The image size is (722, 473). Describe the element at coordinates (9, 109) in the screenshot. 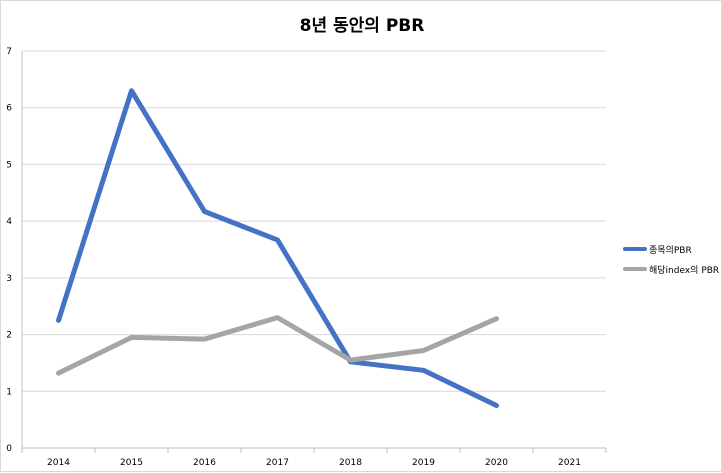

I see `y-tick-label: 6` at that location.